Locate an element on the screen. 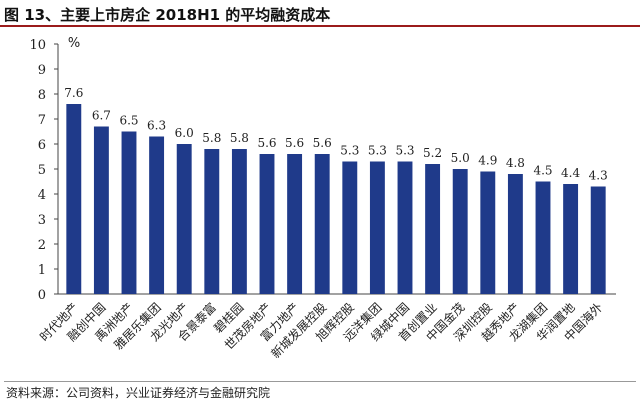 This screenshot has width=640, height=405. bar-value-label: 4.4 is located at coordinates (570, 173).